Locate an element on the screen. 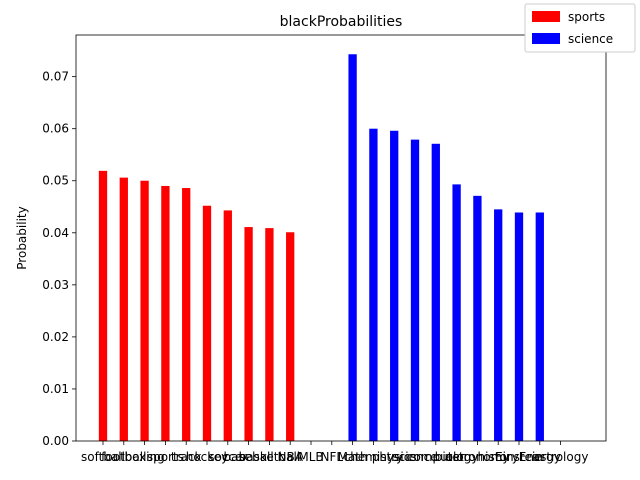 This screenshot has height=480, width=640. y-tick-label: 0.05 is located at coordinates (55, 181).